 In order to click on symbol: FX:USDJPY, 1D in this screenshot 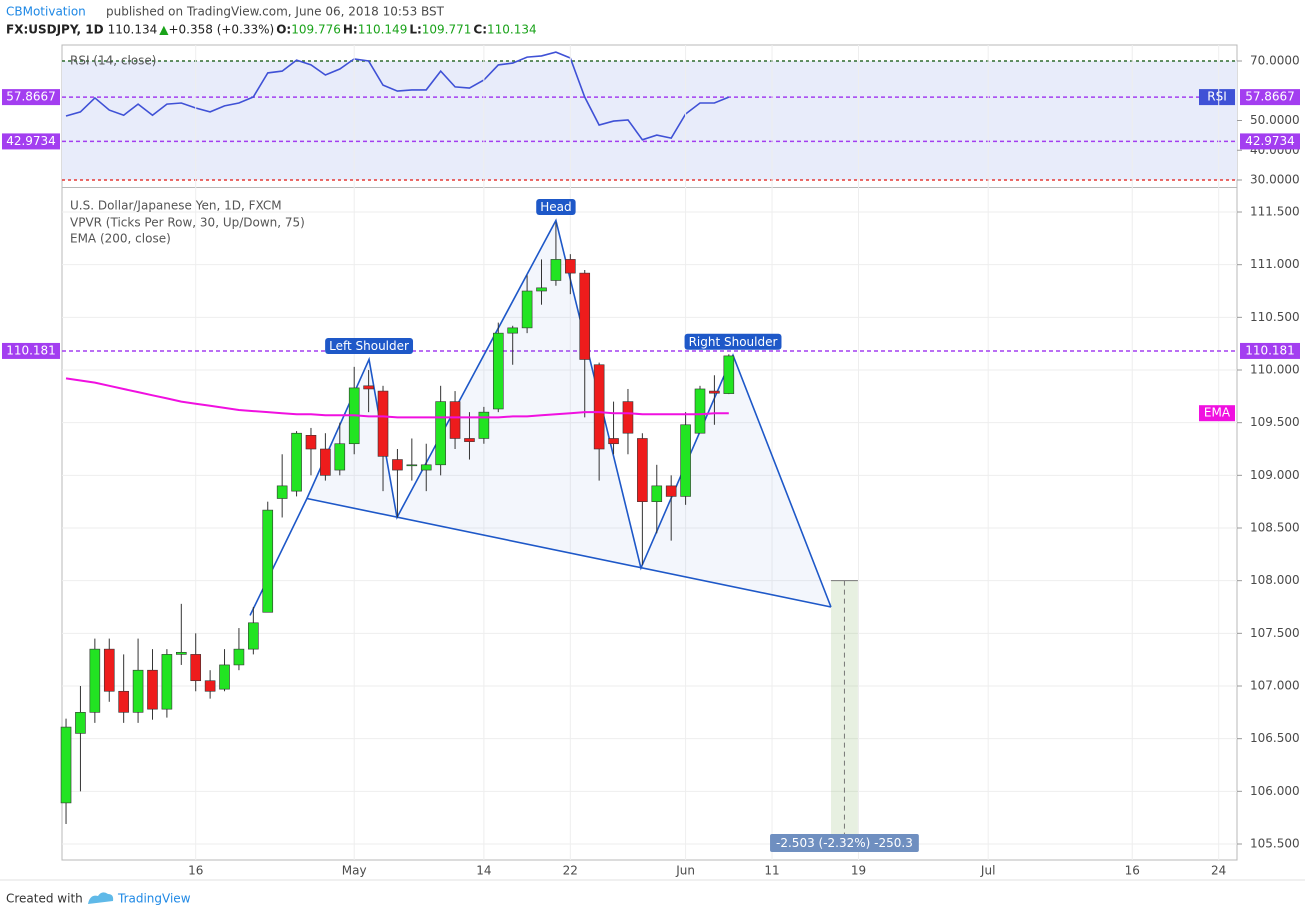, I will do `click(55, 30)`.